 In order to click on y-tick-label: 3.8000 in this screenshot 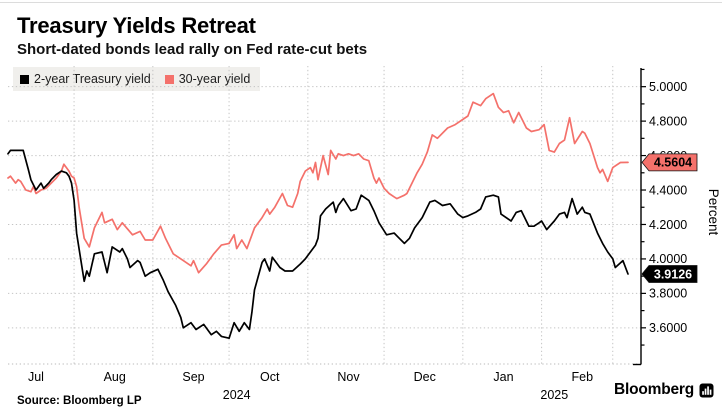, I will do `click(668, 294)`.